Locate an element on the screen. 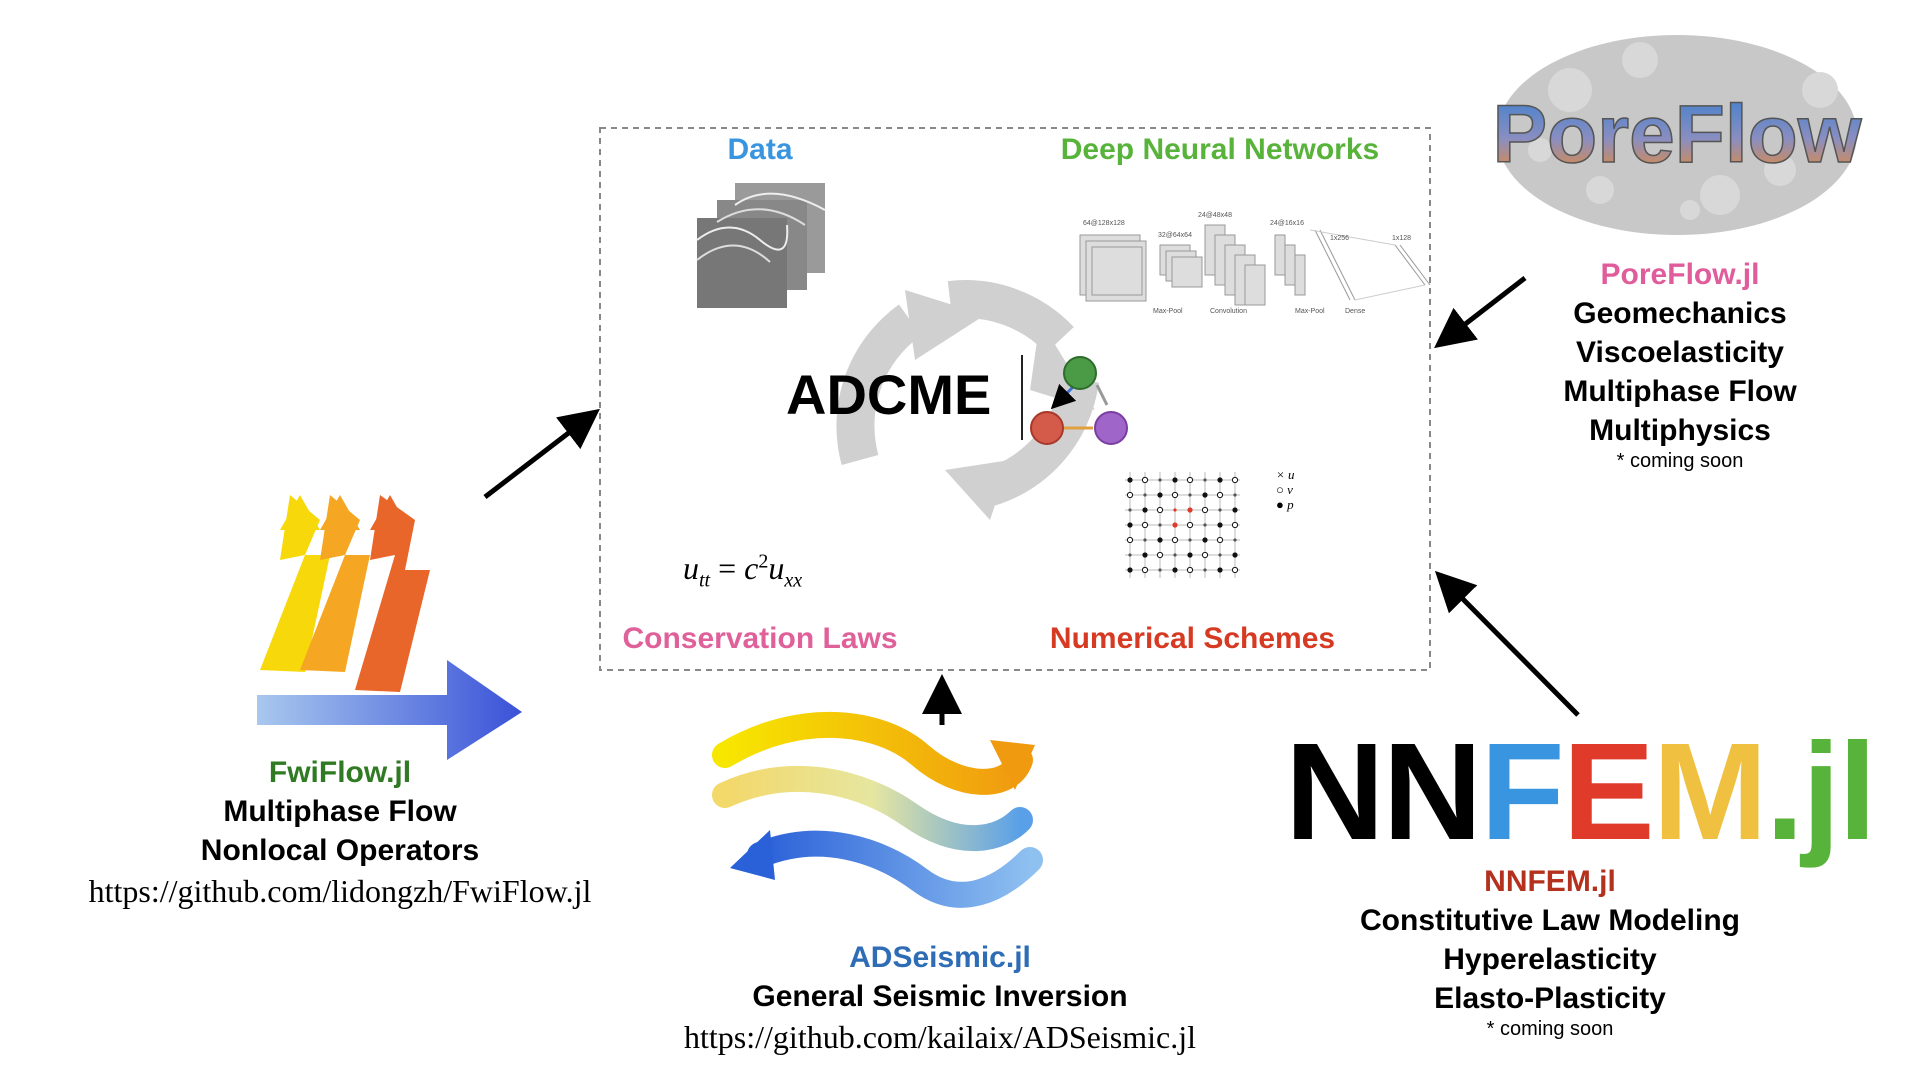 This screenshot has width=1920, height=1080. poreflow-name: PoreFlow.jl is located at coordinates (1680, 274).